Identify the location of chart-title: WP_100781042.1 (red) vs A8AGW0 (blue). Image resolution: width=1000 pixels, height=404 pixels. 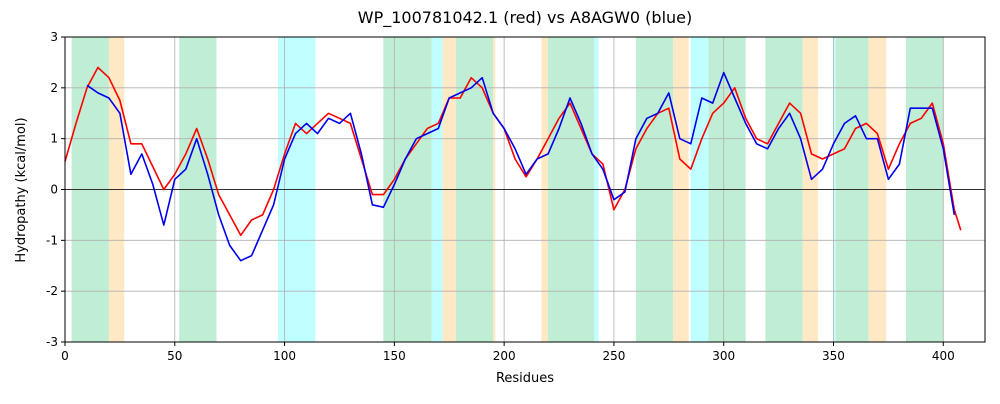
(525, 18).